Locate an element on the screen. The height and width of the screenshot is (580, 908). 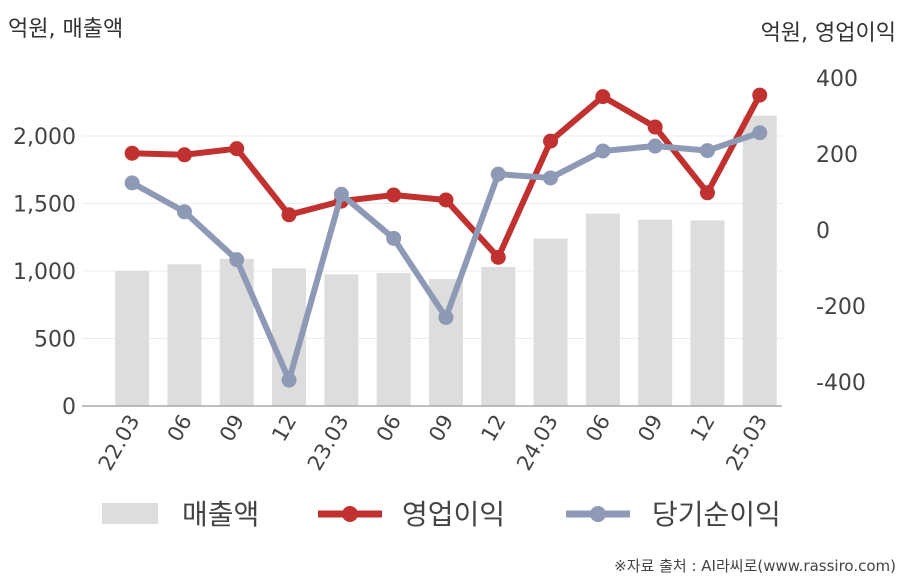
legend-label-operating-profit: 영업이익 is located at coordinates (453, 514).